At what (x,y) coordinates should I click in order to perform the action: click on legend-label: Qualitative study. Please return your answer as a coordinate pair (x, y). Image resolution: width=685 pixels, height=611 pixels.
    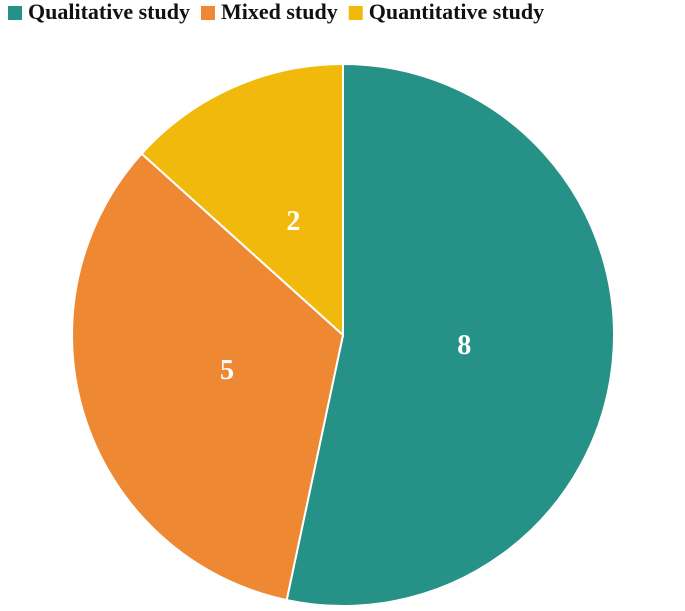
    Looking at the image, I should click on (109, 12).